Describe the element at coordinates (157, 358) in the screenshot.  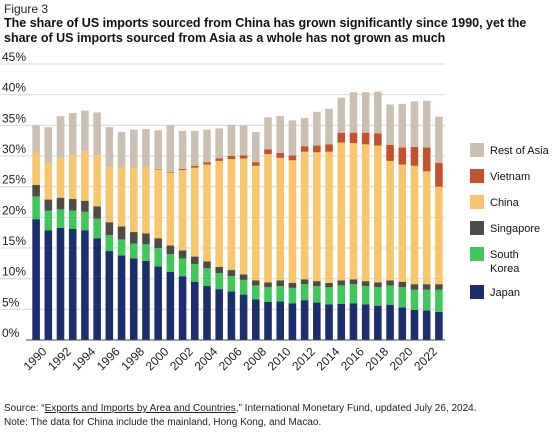
I see `x-tick-label: 2000` at that location.